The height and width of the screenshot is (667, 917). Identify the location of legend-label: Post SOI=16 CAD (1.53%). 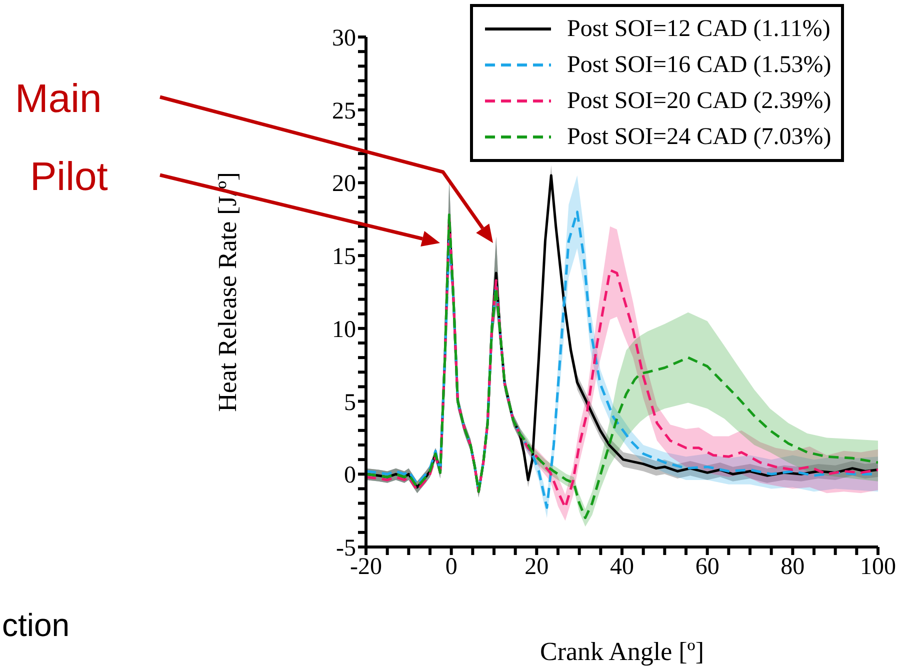
(699, 65).